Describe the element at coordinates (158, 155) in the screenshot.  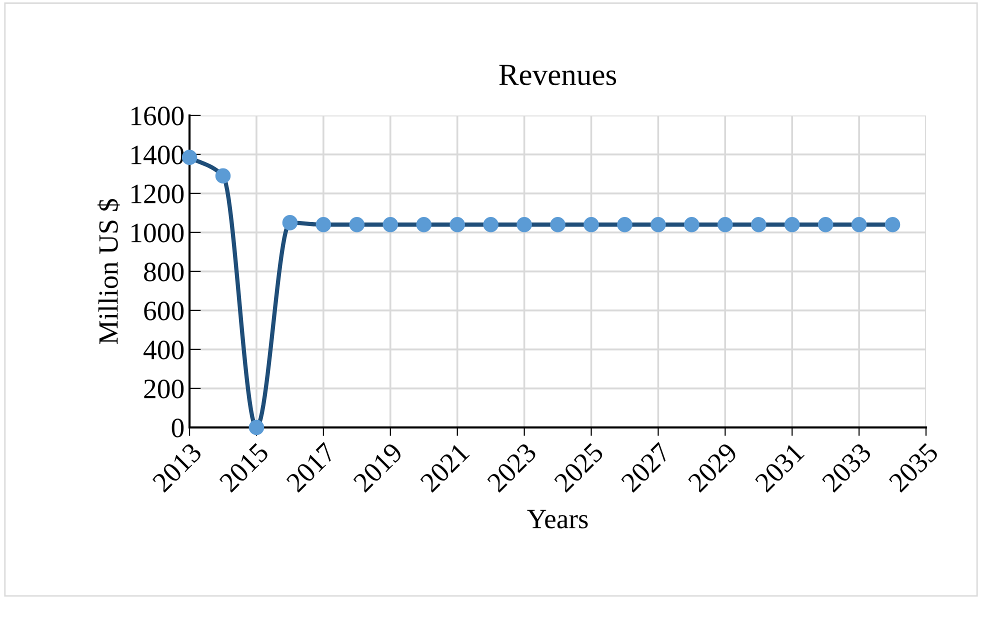
I see `y-tick-label: 1400` at that location.